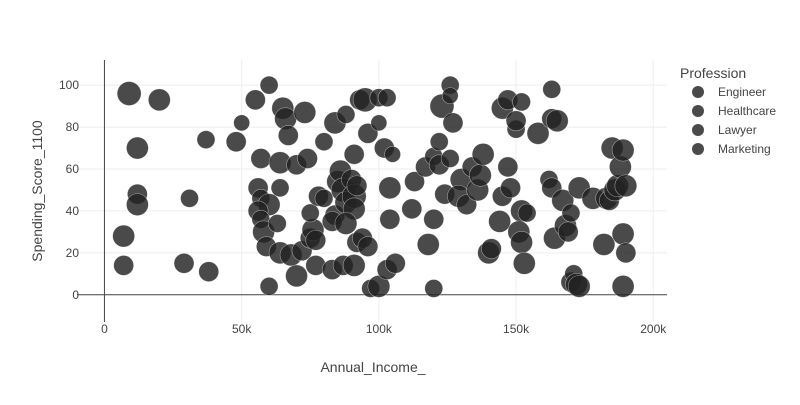  Describe the element at coordinates (379, 329) in the screenshot. I see `x-tick-label: 100k` at that location.